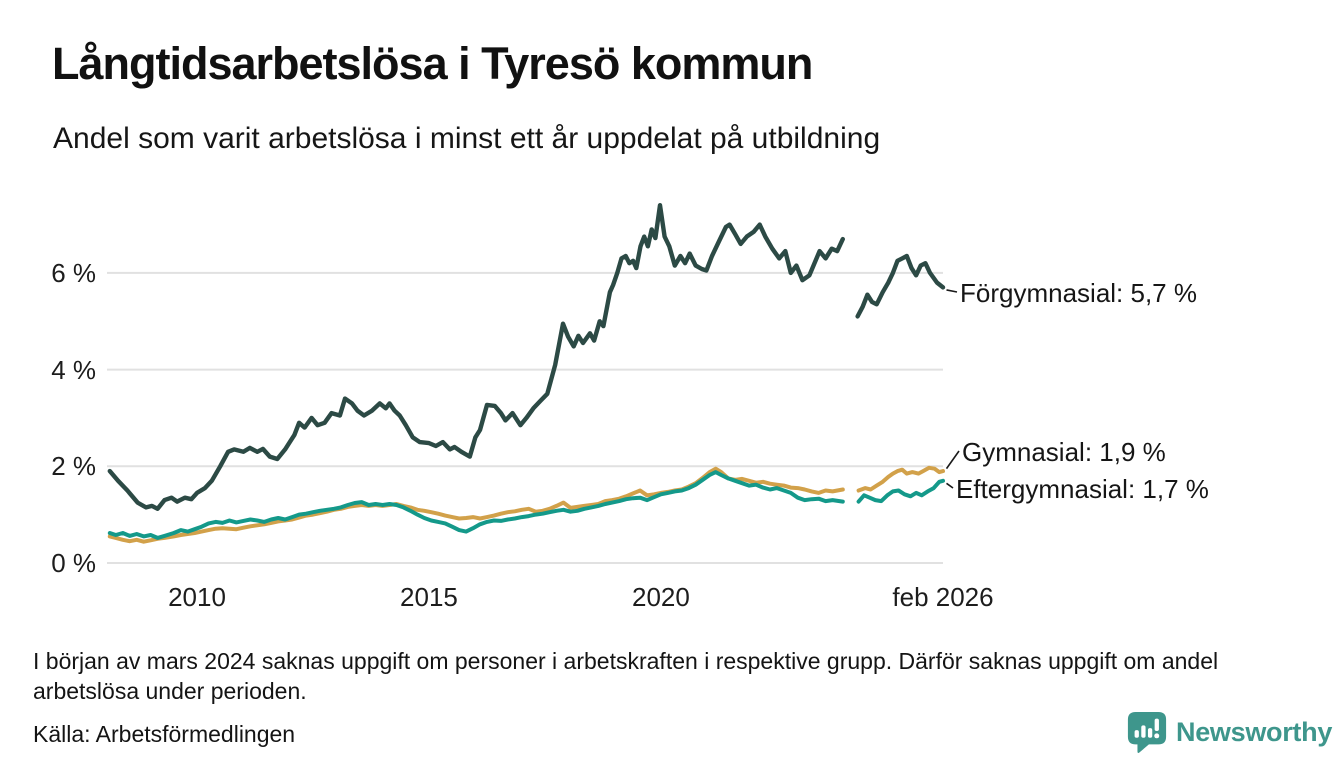  What do you see at coordinates (1147, 732) in the screenshot?
I see `newsworthy-logo-icon` at bounding box center [1147, 732].